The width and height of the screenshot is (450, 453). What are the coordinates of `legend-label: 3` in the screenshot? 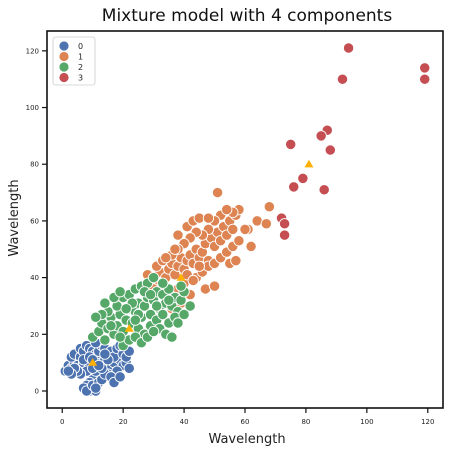 It's located at (80, 78).